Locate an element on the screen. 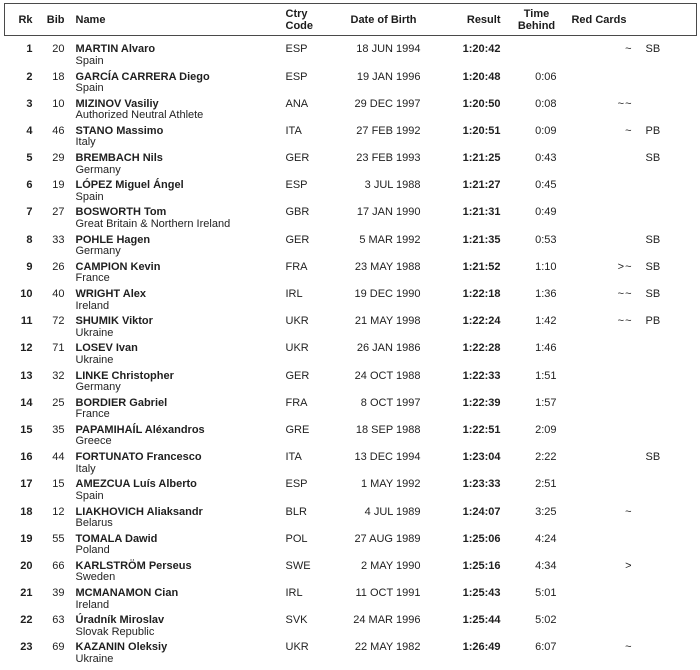 The height and width of the screenshot is (670, 700). header-time-behind-line2: Behind is located at coordinates (536, 25).